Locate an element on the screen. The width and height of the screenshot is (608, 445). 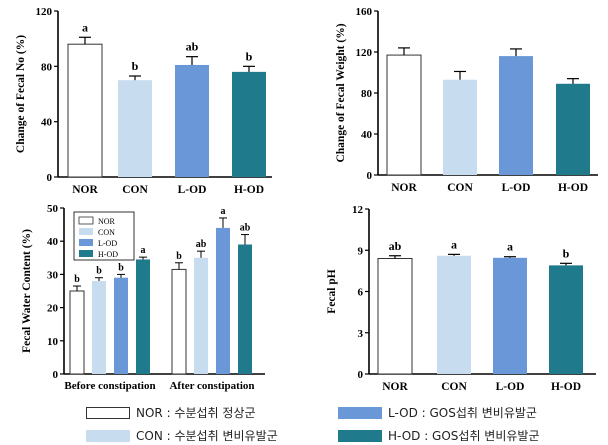
legend-label: H-OD is located at coordinates (108, 254).